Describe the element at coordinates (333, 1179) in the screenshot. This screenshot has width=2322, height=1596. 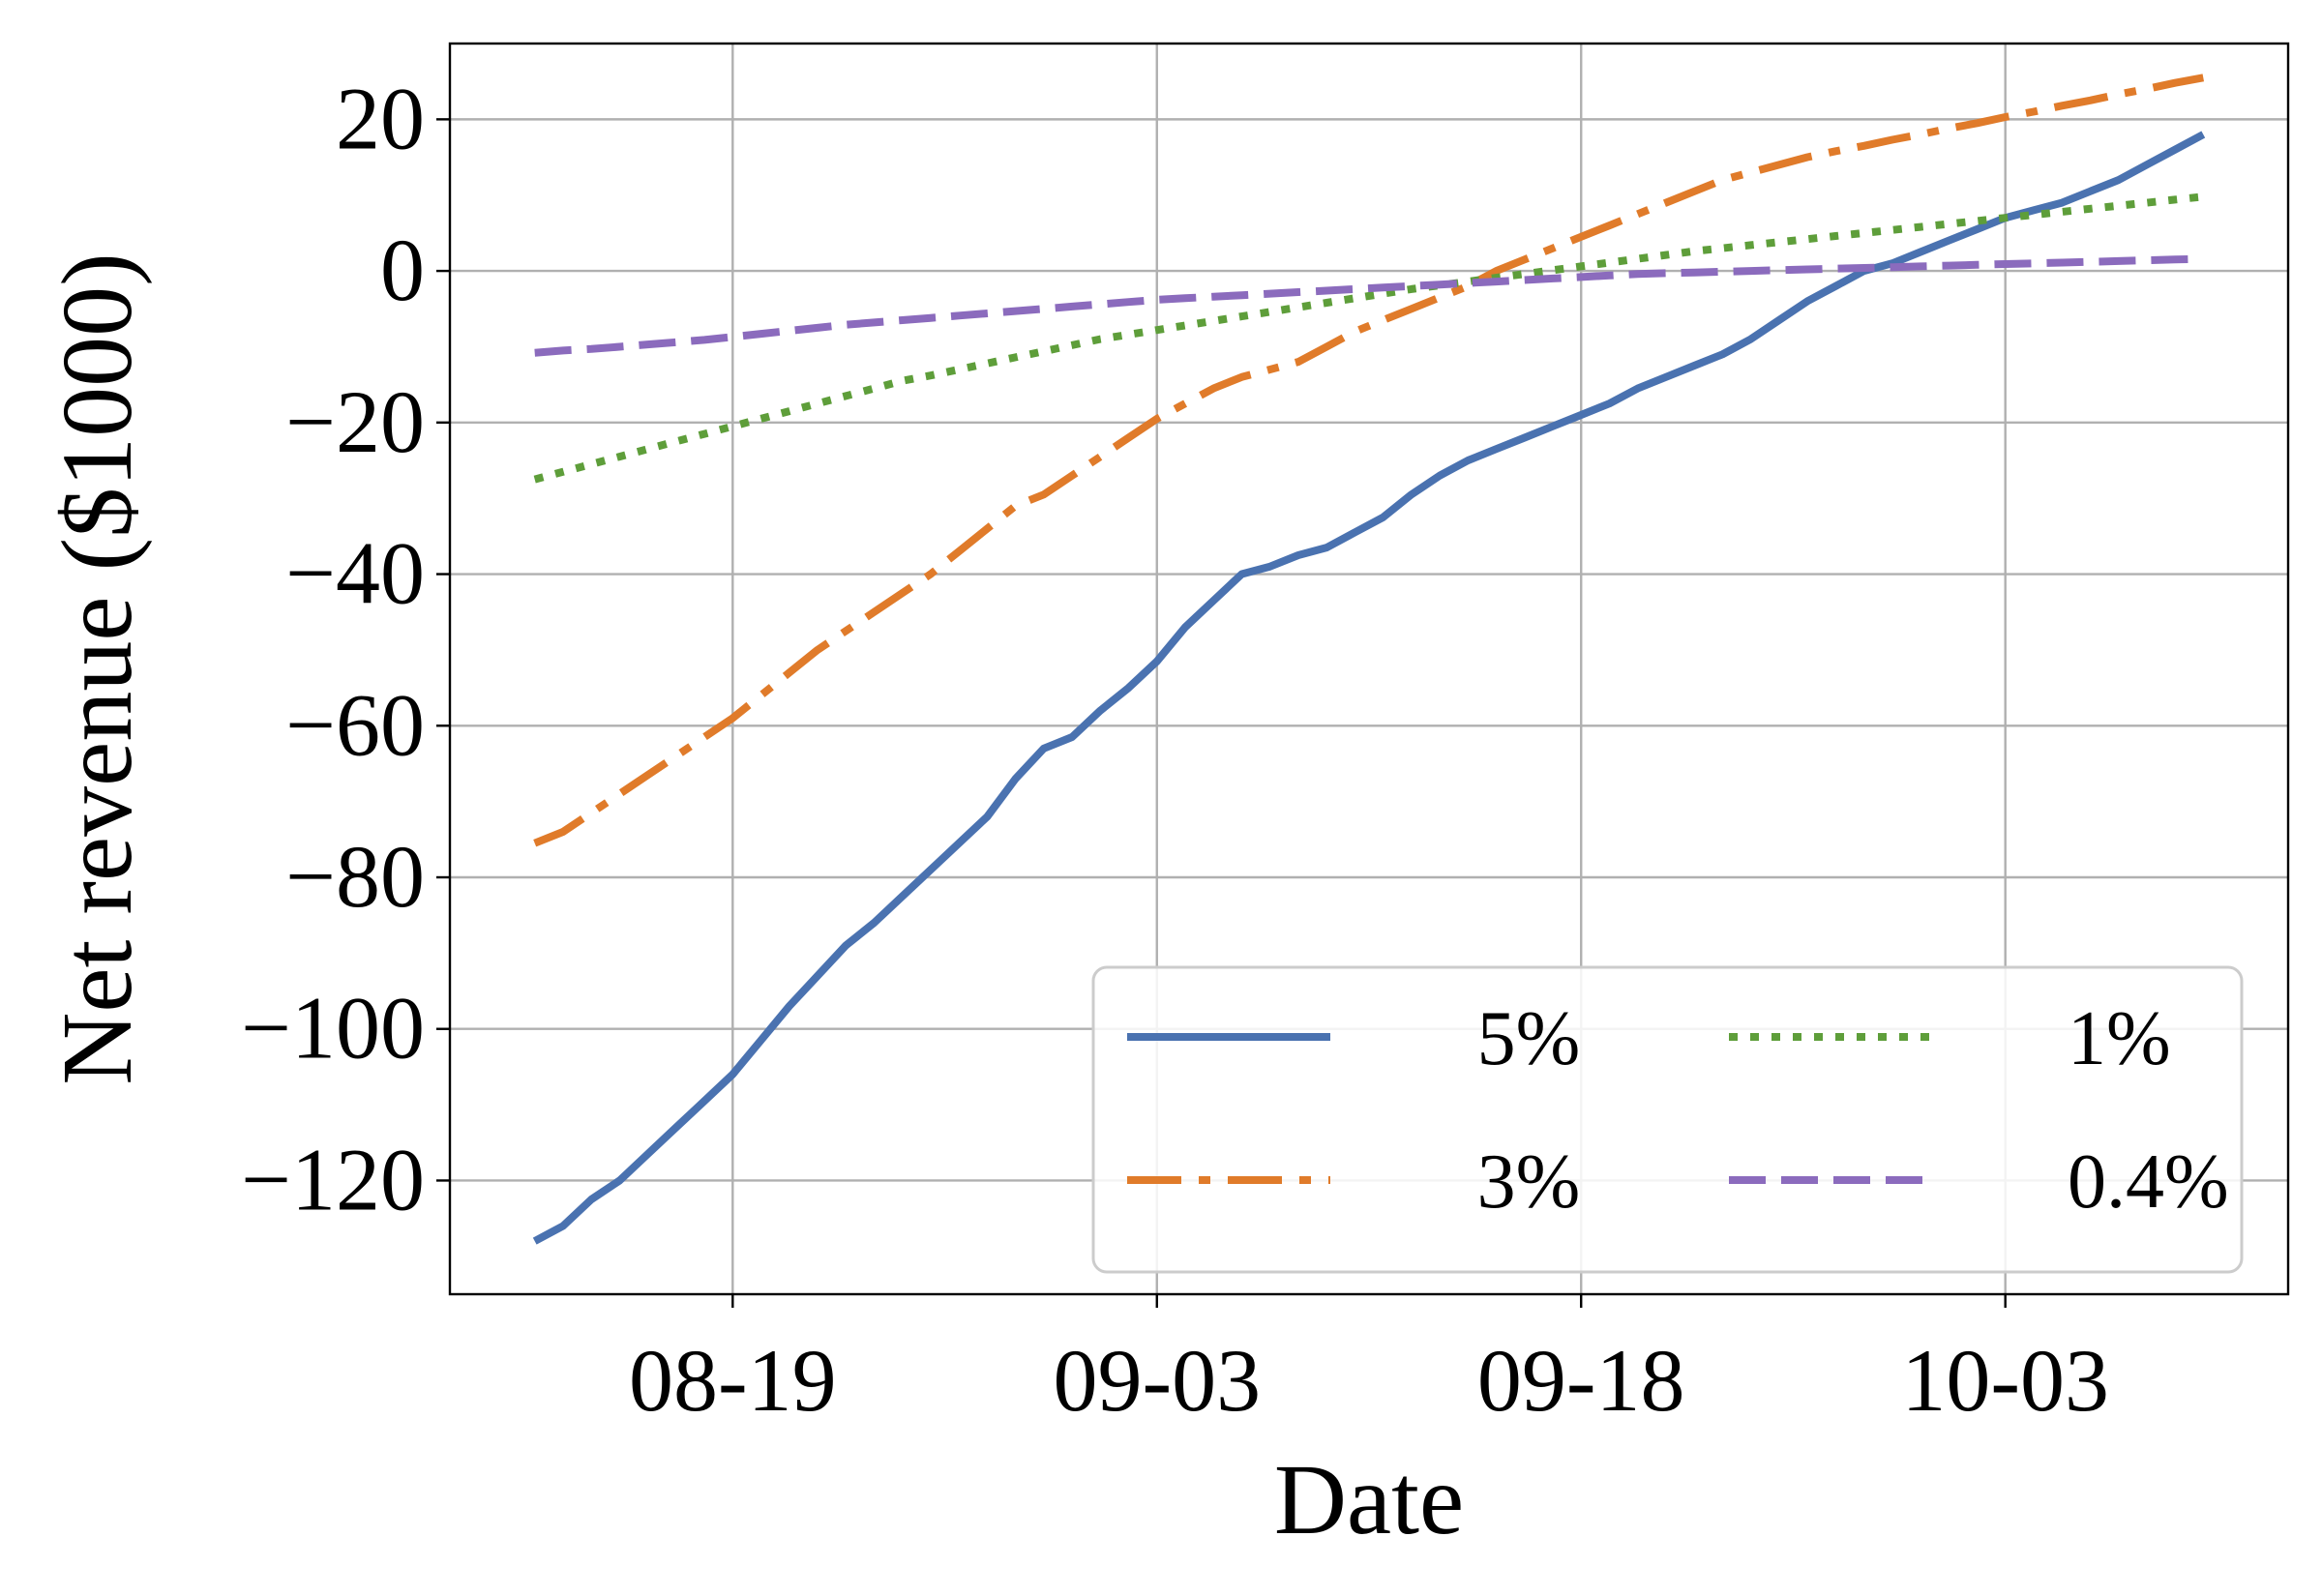
I see `y-tick-label: −120` at that location.